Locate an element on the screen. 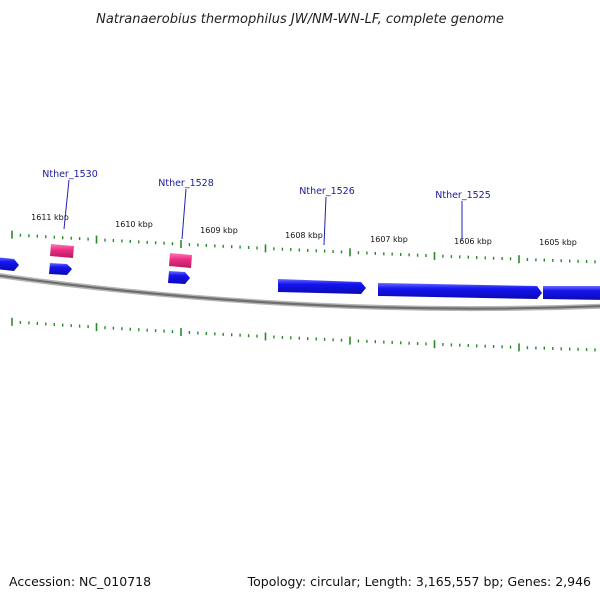 This screenshot has width=600, height=600. scale-label-1606: 1606 kbp is located at coordinates (473, 241).